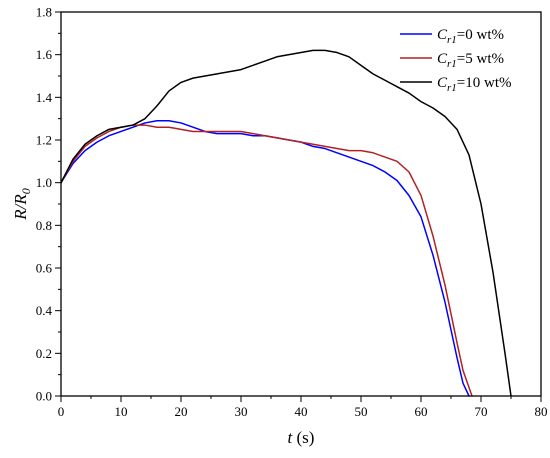 This screenshot has height=458, width=550. Describe the element at coordinates (241, 411) in the screenshot. I see `x-tick-label: 30` at that location.